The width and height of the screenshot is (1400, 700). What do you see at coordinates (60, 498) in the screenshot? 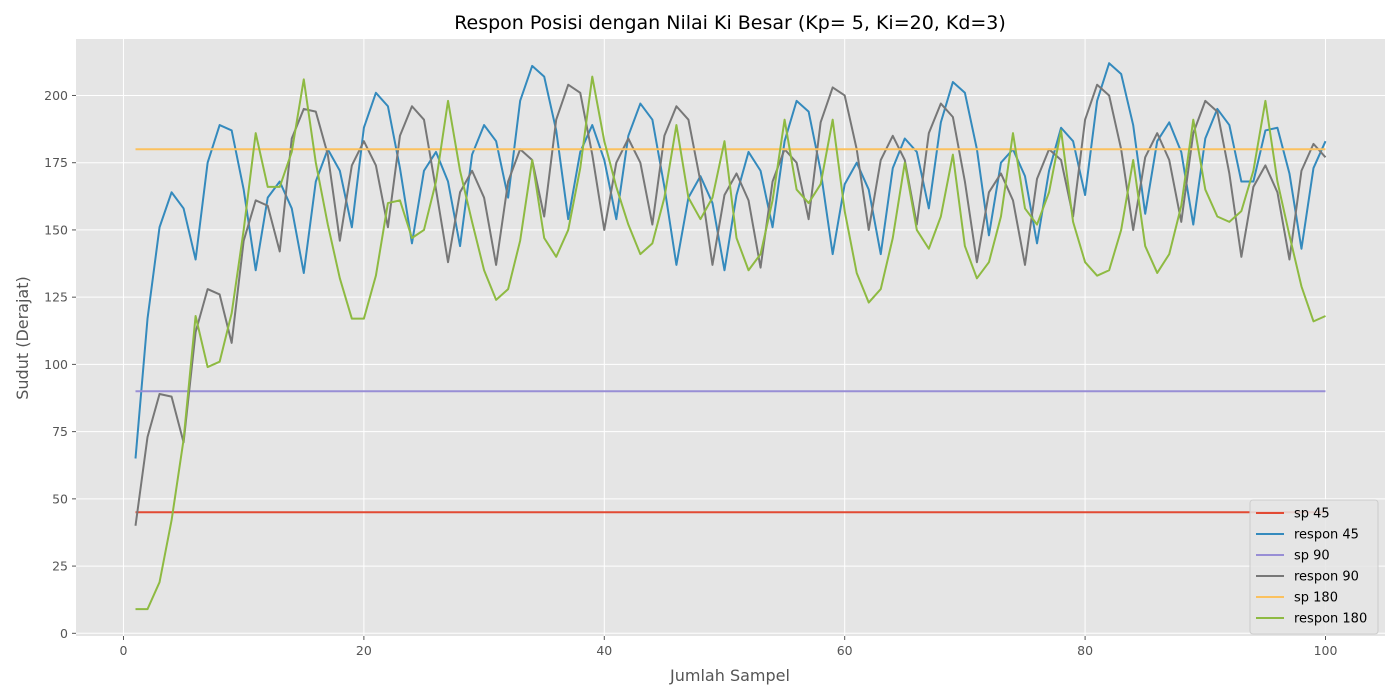
I see `y-tick-label: 50` at bounding box center [60, 498].